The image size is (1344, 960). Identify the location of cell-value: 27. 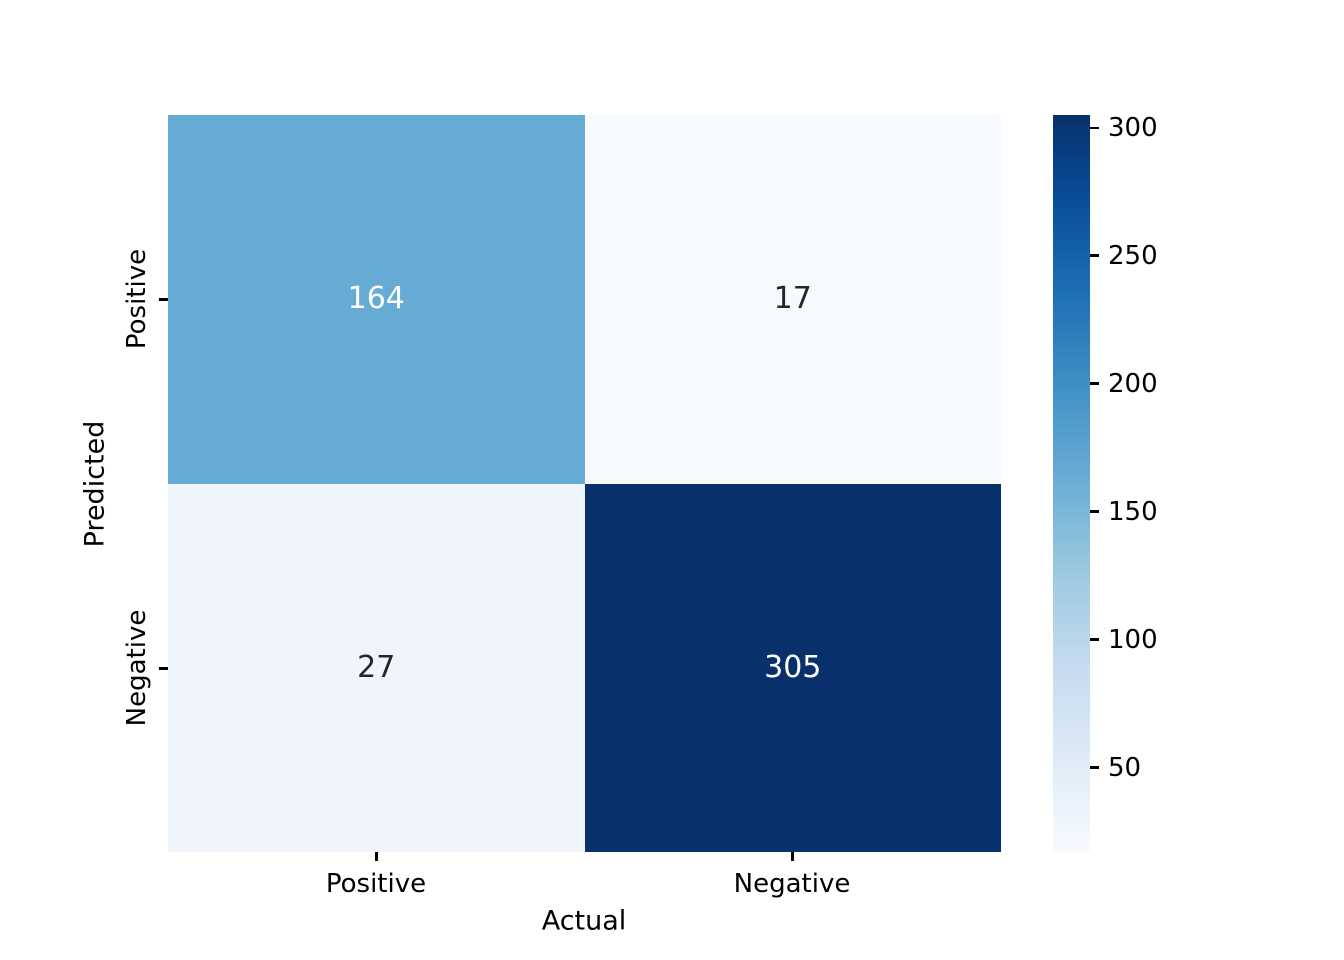
(376, 667).